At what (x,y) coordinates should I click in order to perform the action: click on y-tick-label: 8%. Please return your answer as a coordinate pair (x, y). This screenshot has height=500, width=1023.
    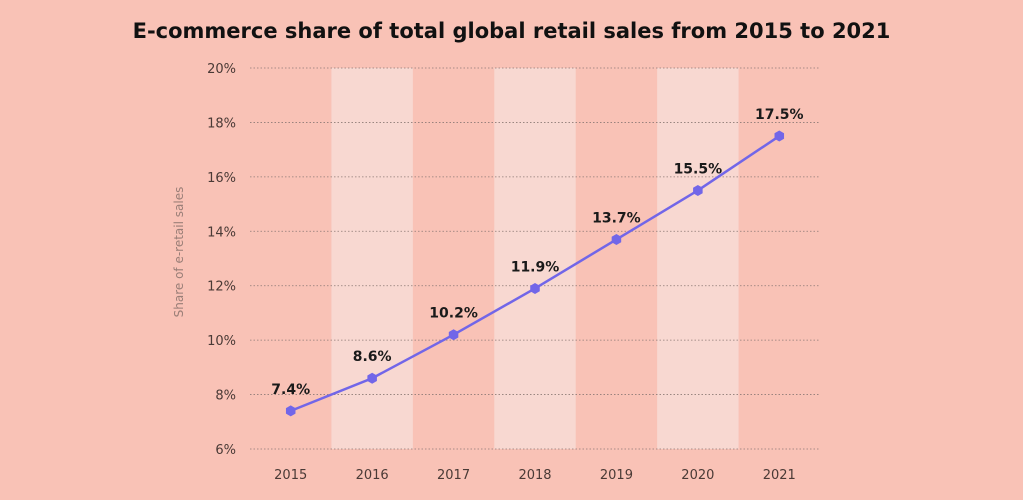
    Looking at the image, I should click on (225, 396).